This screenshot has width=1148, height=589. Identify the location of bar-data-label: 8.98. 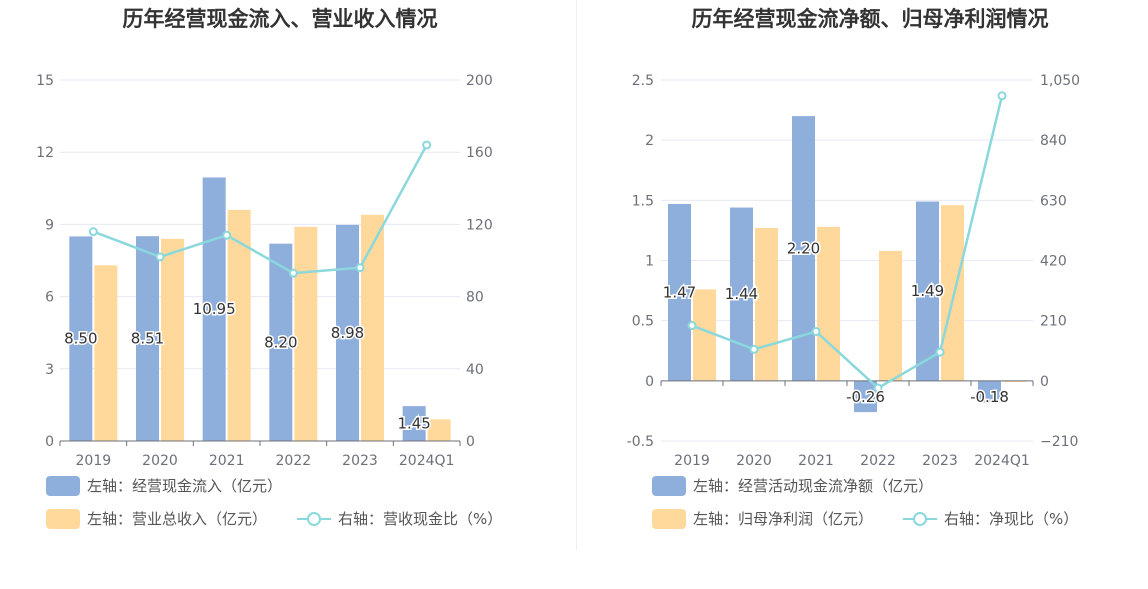
(347, 333).